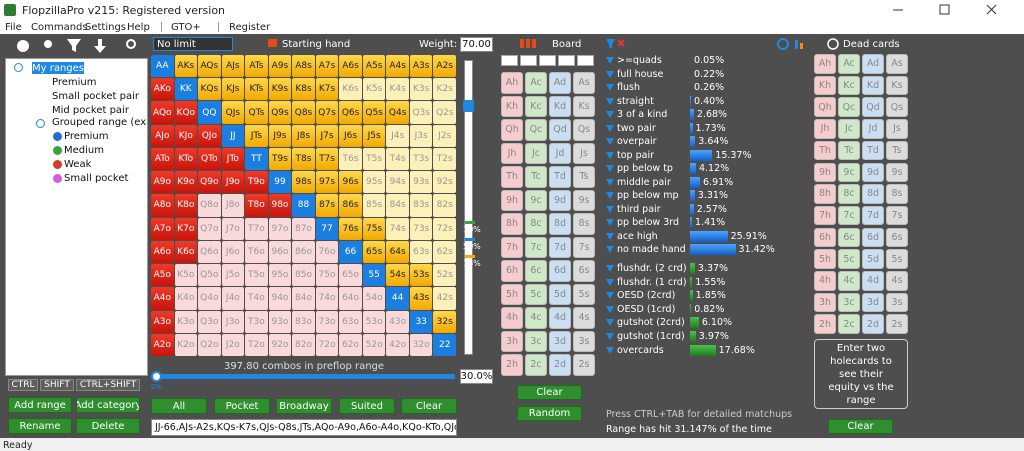  What do you see at coordinates (280, 159) in the screenshot?
I see `hand-cell: T9s` at bounding box center [280, 159].